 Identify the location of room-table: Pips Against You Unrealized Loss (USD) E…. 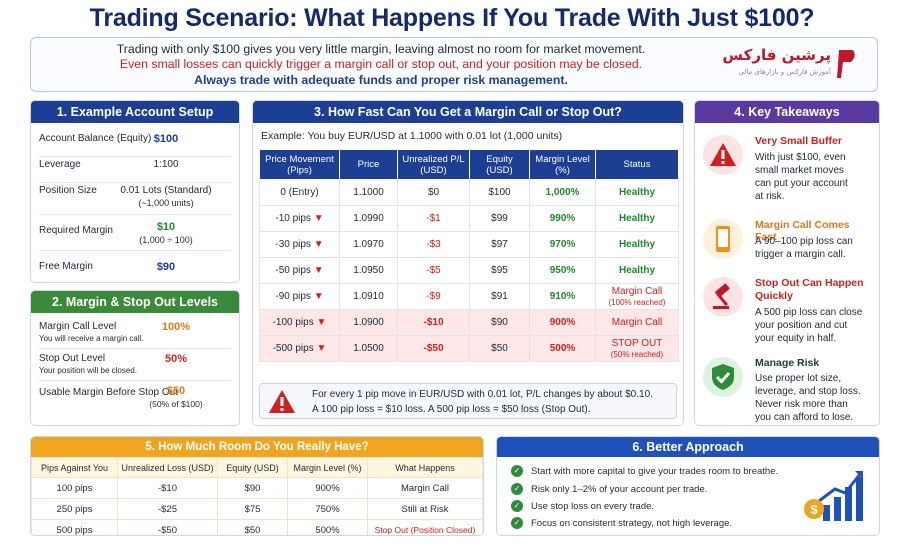
(257, 496).